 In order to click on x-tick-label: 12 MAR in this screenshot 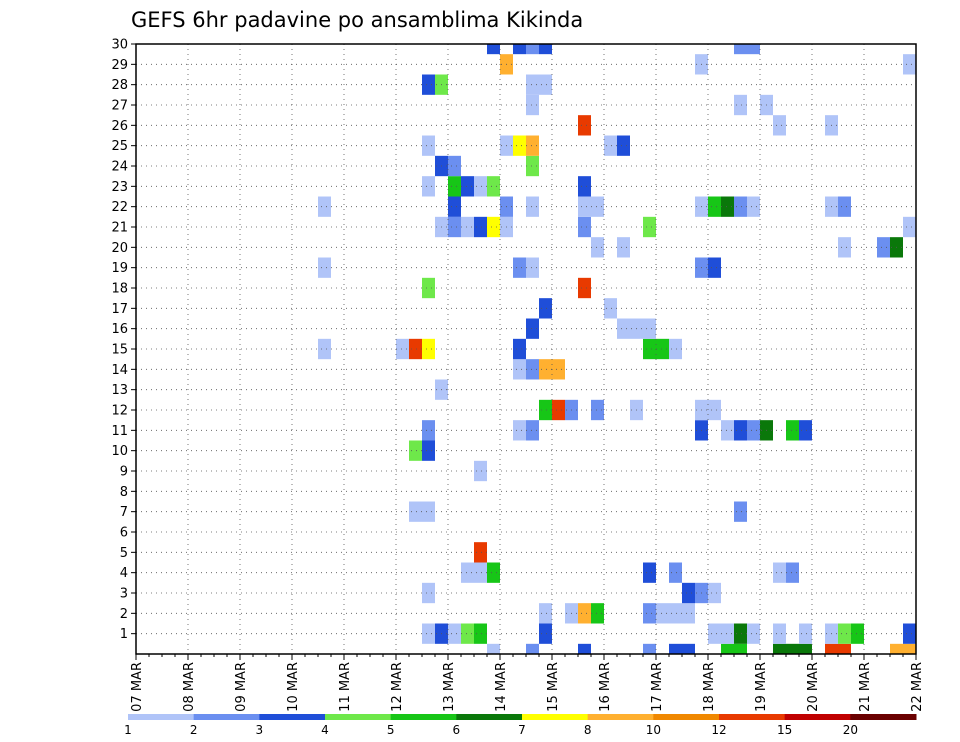, I will do `click(397, 687)`.